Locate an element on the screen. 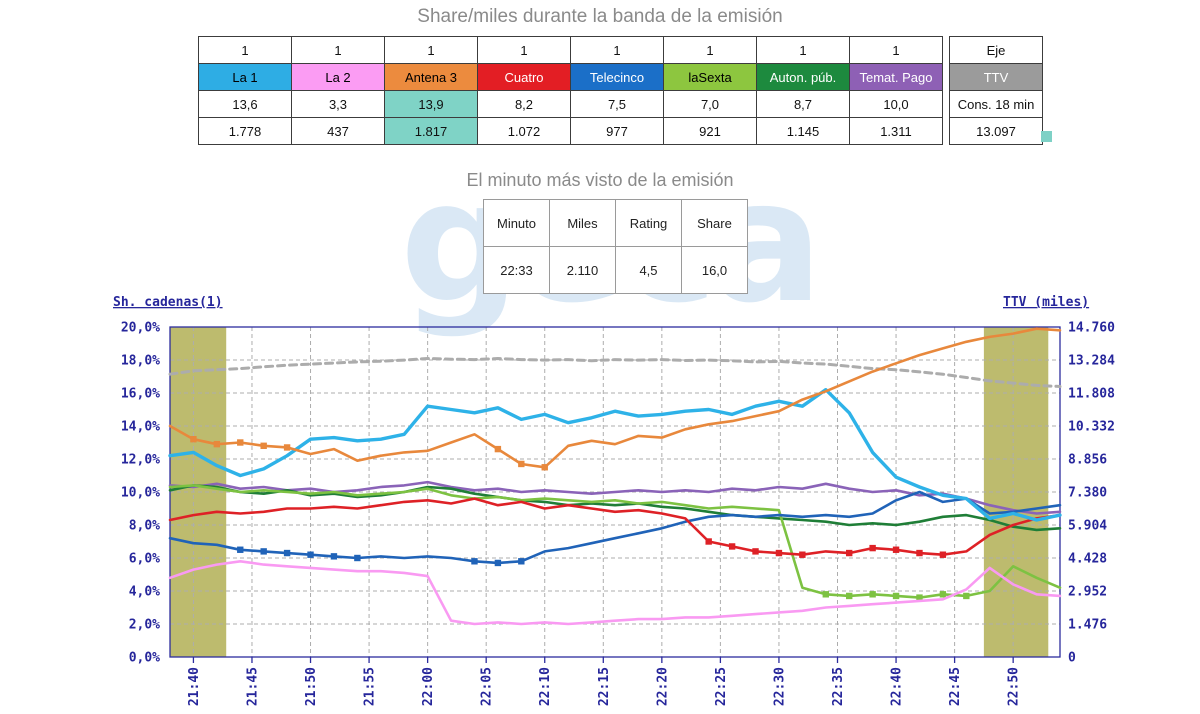 The image size is (1200, 714). left-tick-label: 8,0% is located at coordinates (144, 526).